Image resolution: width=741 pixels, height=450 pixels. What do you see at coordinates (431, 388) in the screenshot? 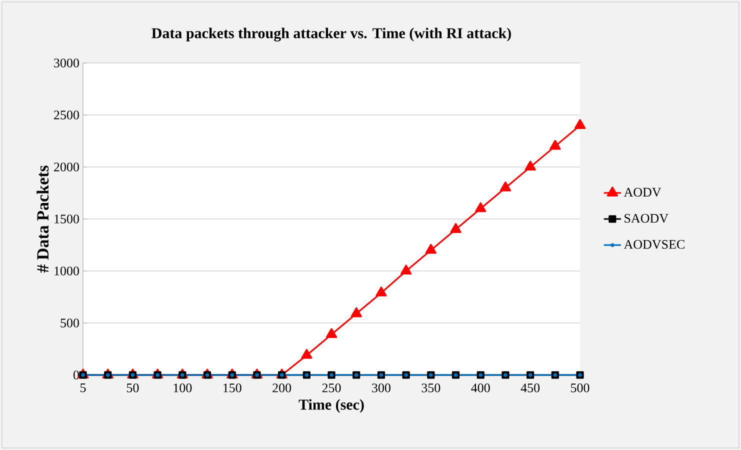
I see `x-tick-label: 350` at bounding box center [431, 388].